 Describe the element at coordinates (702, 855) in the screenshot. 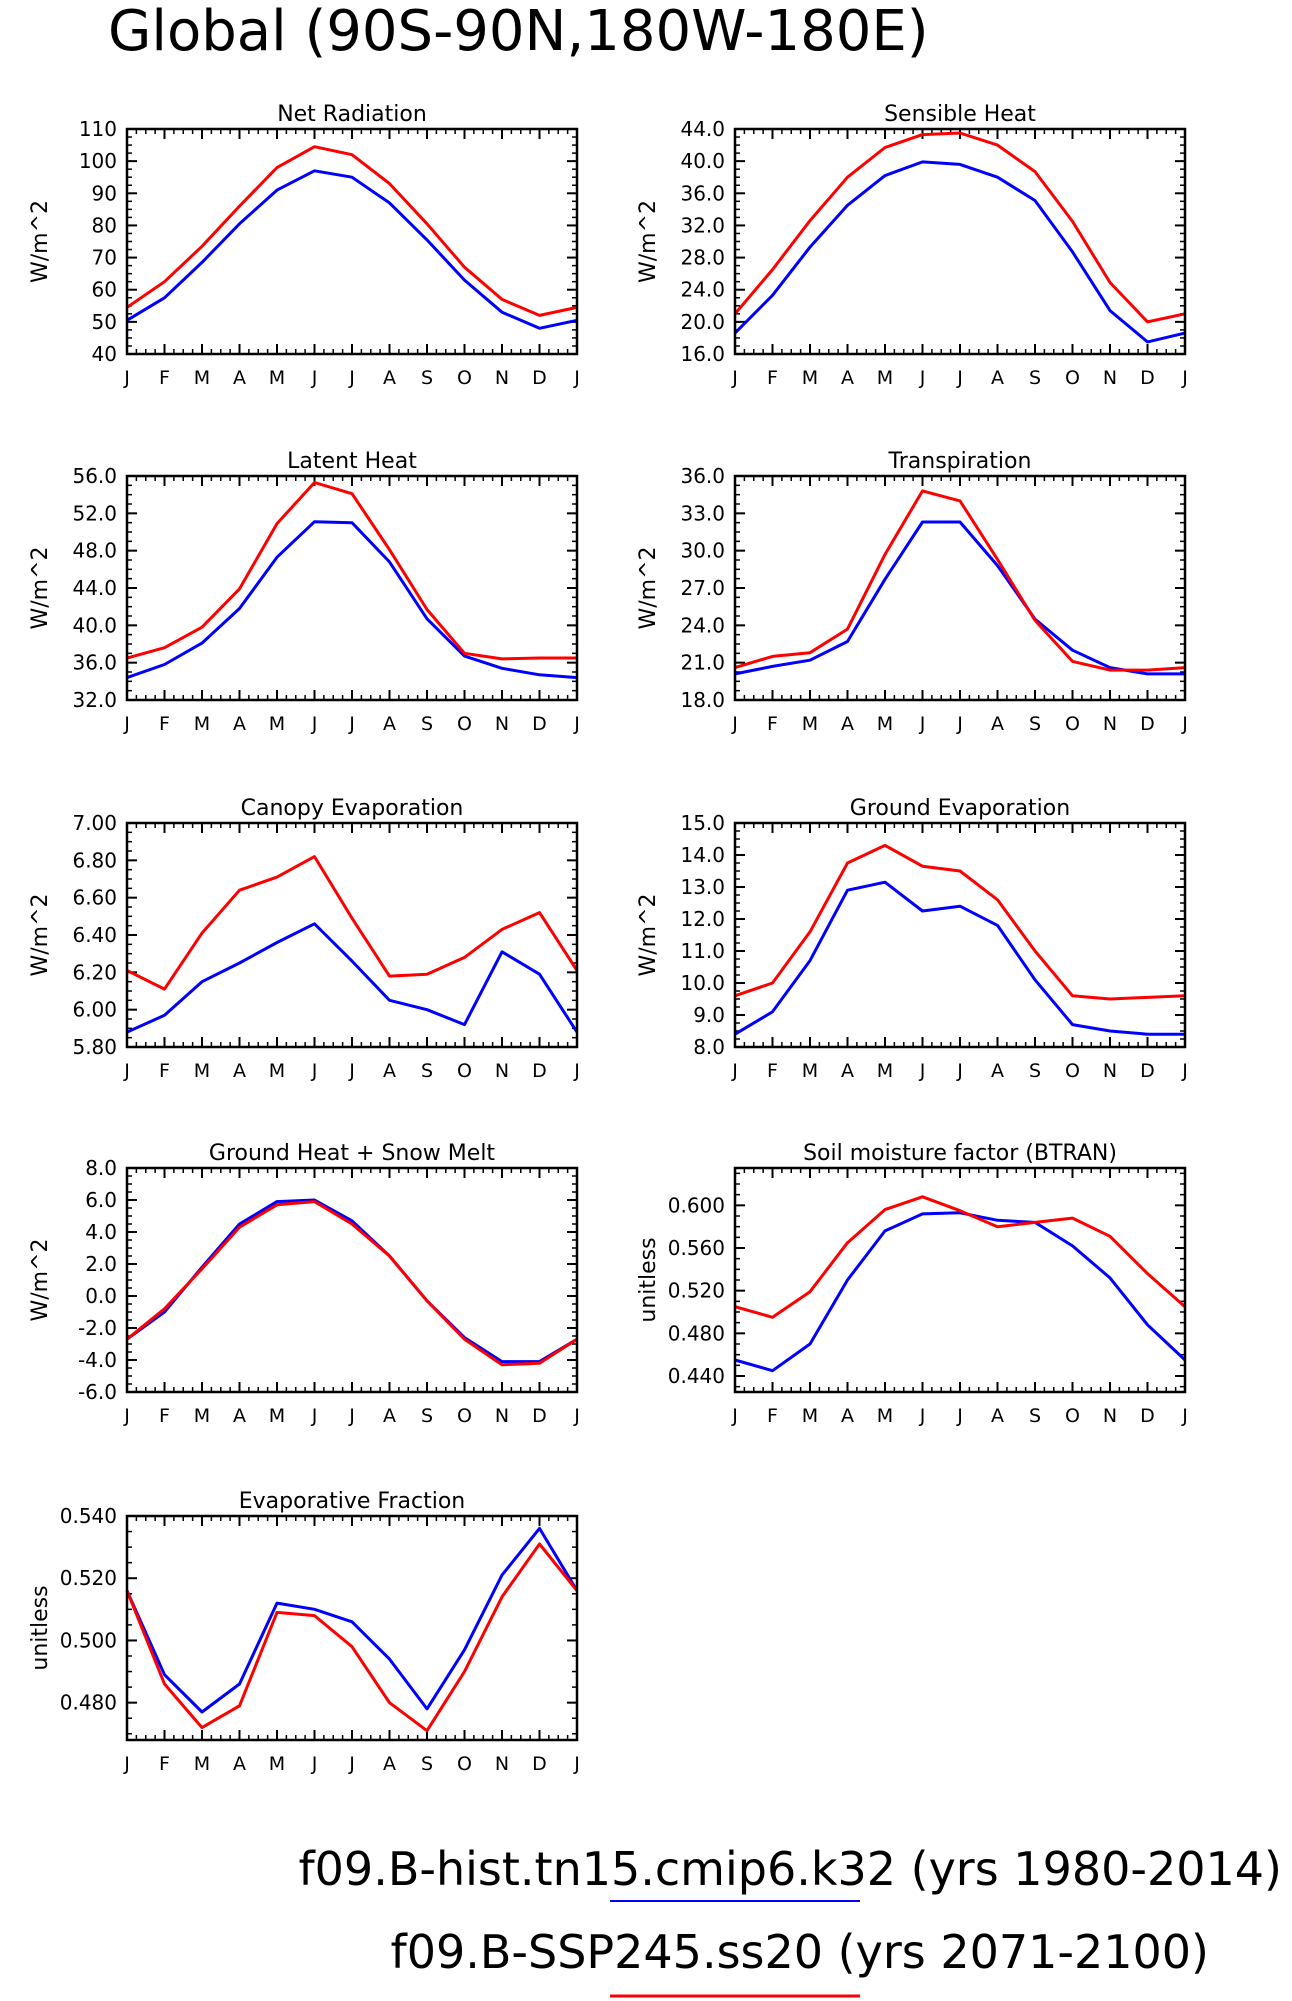

I see `y-tick-label: 14.0` at that location.